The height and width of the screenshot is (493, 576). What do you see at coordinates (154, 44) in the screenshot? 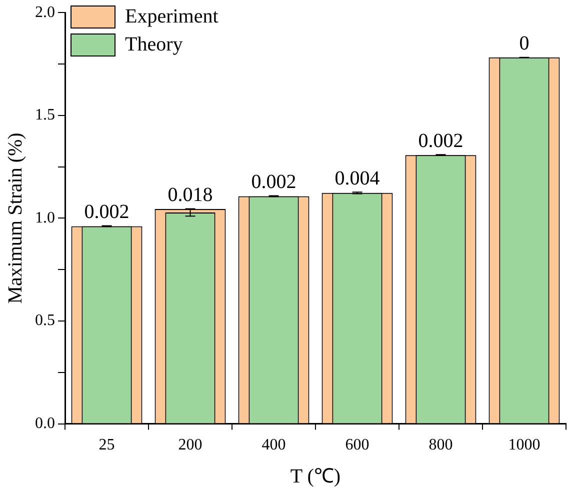
I see `legend-label: Theory` at bounding box center [154, 44].